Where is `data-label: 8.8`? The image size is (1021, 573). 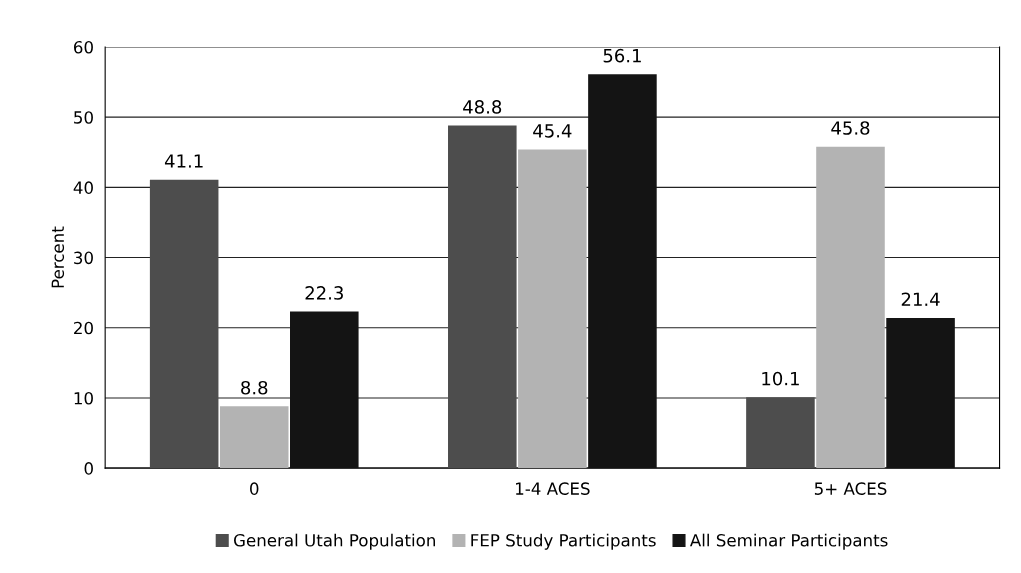 data-label: 8.8 is located at coordinates (254, 387).